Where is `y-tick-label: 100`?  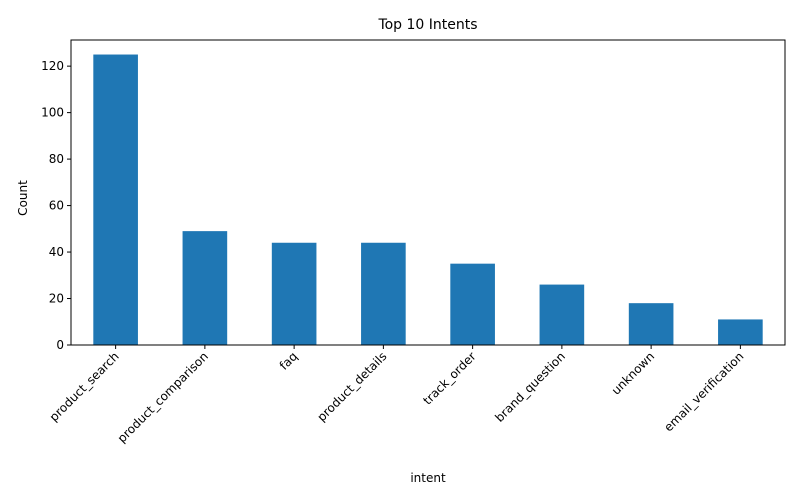
y-tick-label: 100 is located at coordinates (52, 113).